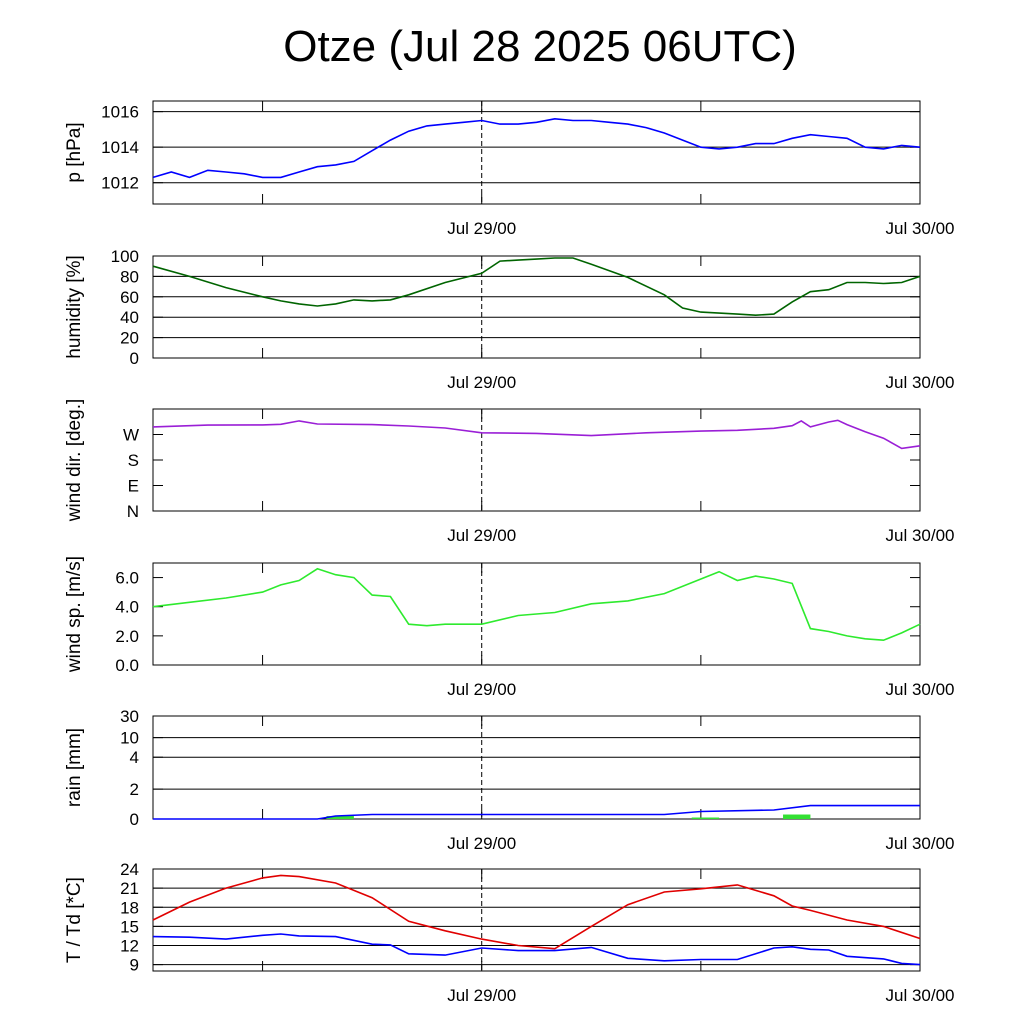 This screenshot has height=1024, width=1024. What do you see at coordinates (125, 256) in the screenshot?
I see `y-tick-label: 100` at bounding box center [125, 256].